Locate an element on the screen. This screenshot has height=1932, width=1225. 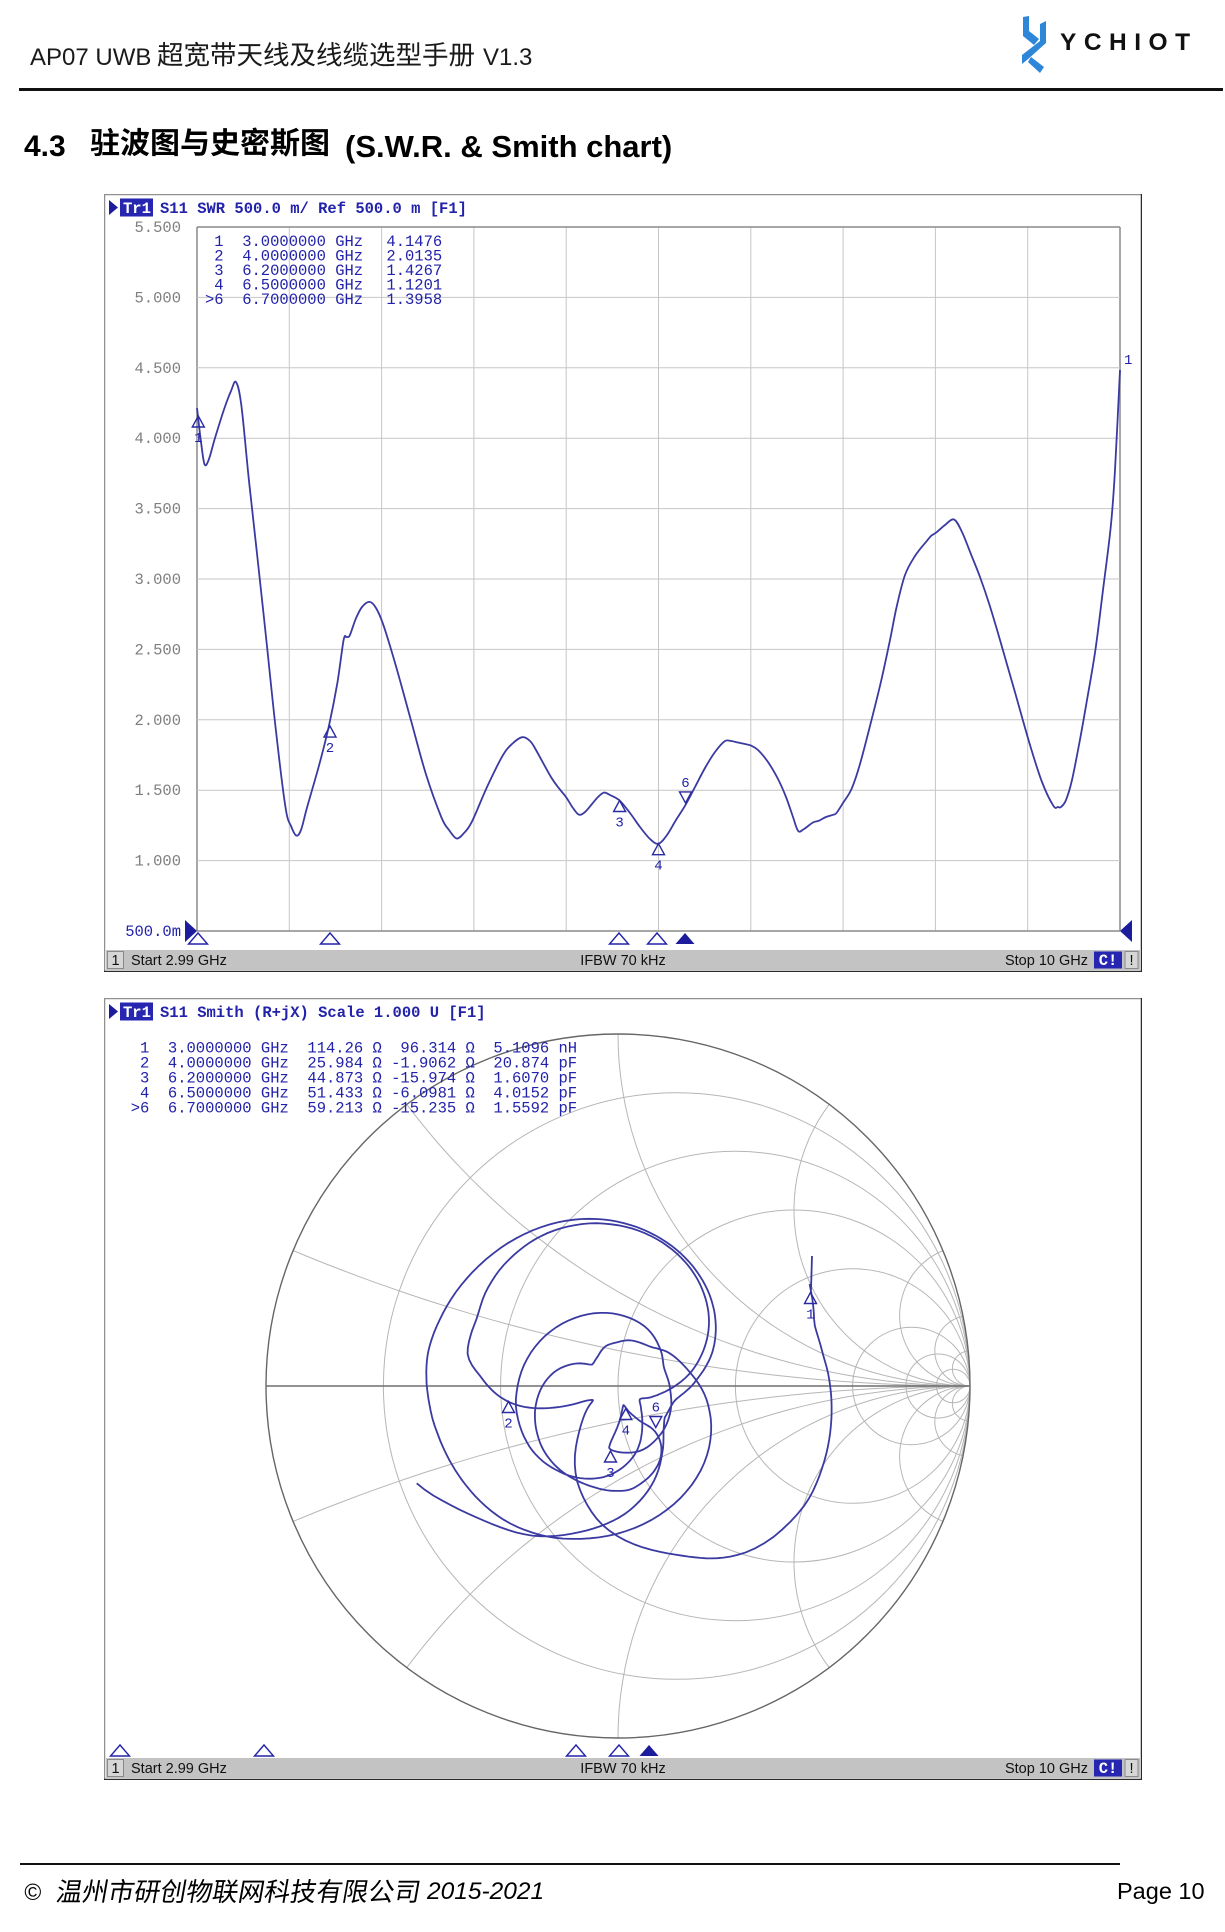
svg-text: 1.5592 pF is located at coordinates (535, 1109).